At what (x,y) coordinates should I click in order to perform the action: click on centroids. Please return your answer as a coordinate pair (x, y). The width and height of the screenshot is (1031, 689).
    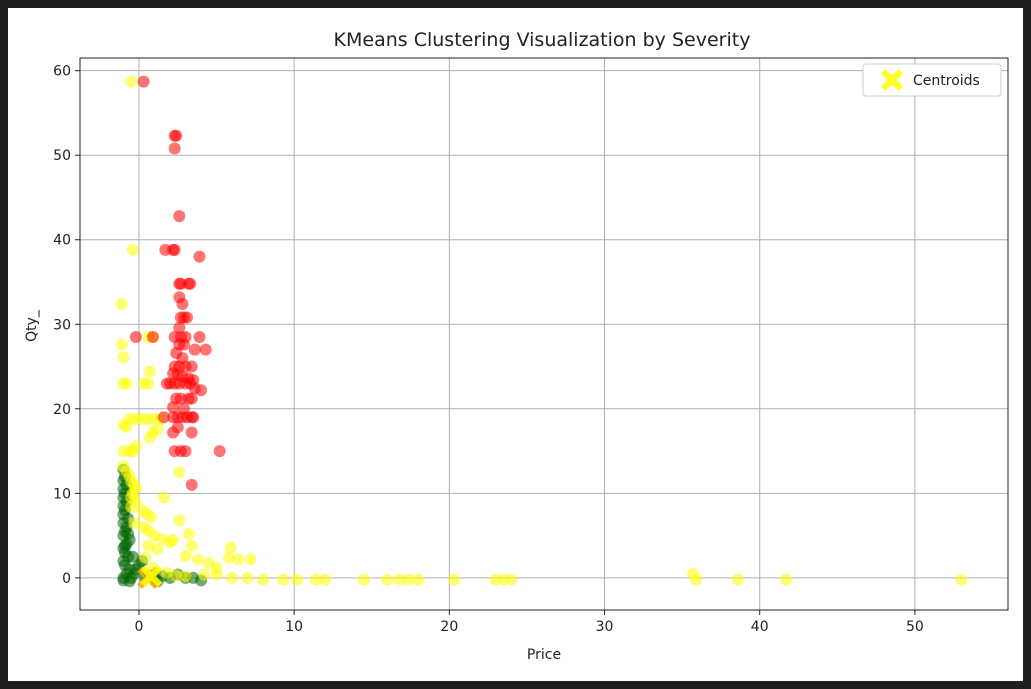
    Looking at the image, I should click on (150, 577).